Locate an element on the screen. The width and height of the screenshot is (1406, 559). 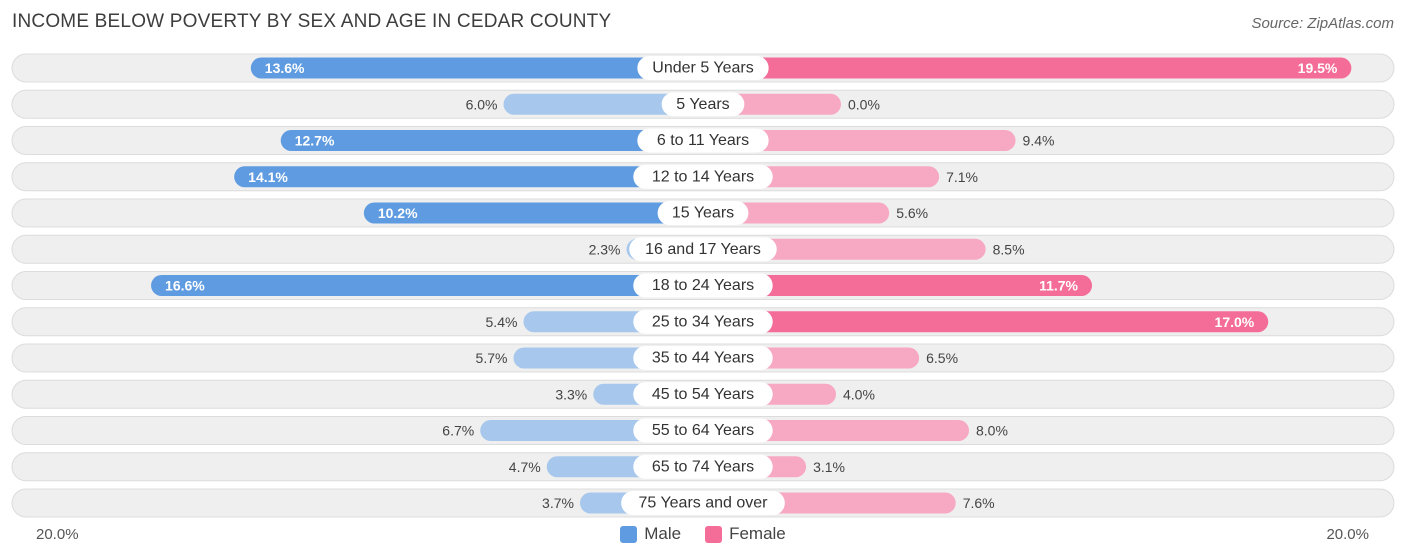
value-label-male: 6.0% is located at coordinates (482, 104).